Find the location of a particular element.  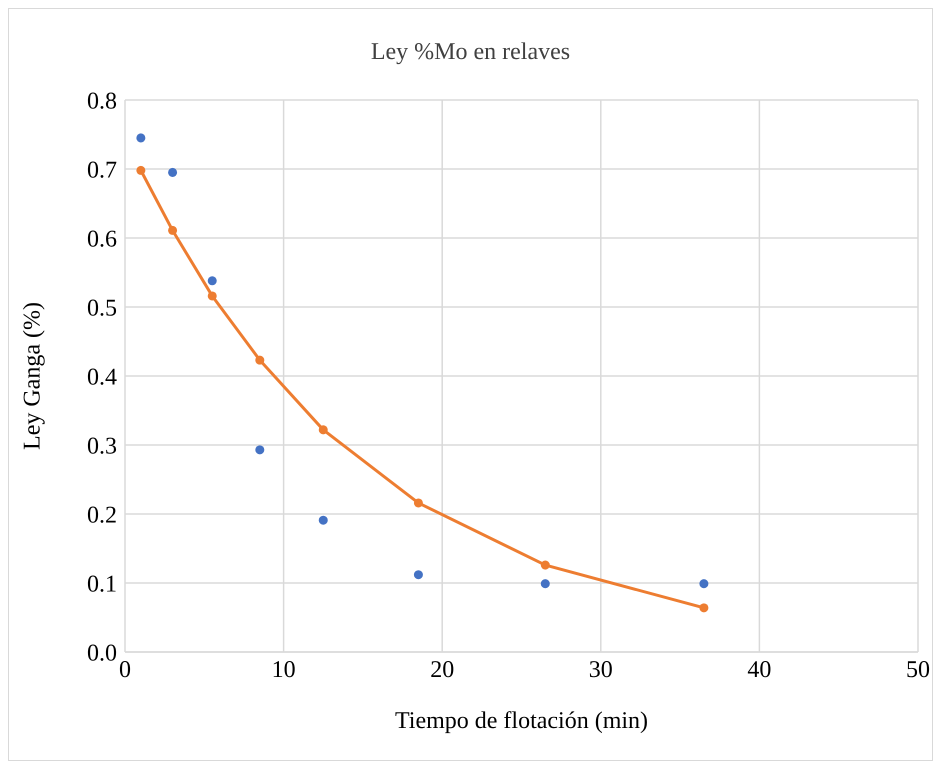

y-tick-label: 0.2 is located at coordinates (102, 515).